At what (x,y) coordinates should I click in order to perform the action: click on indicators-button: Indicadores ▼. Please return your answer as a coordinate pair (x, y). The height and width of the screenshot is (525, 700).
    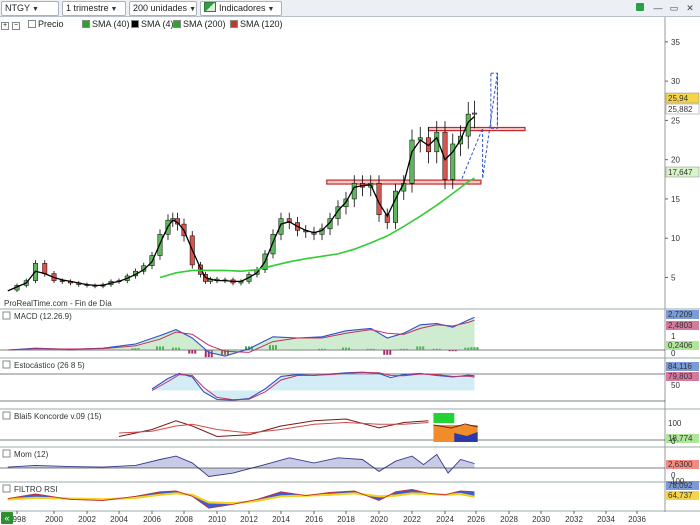
    Looking at the image, I should click on (241, 8).